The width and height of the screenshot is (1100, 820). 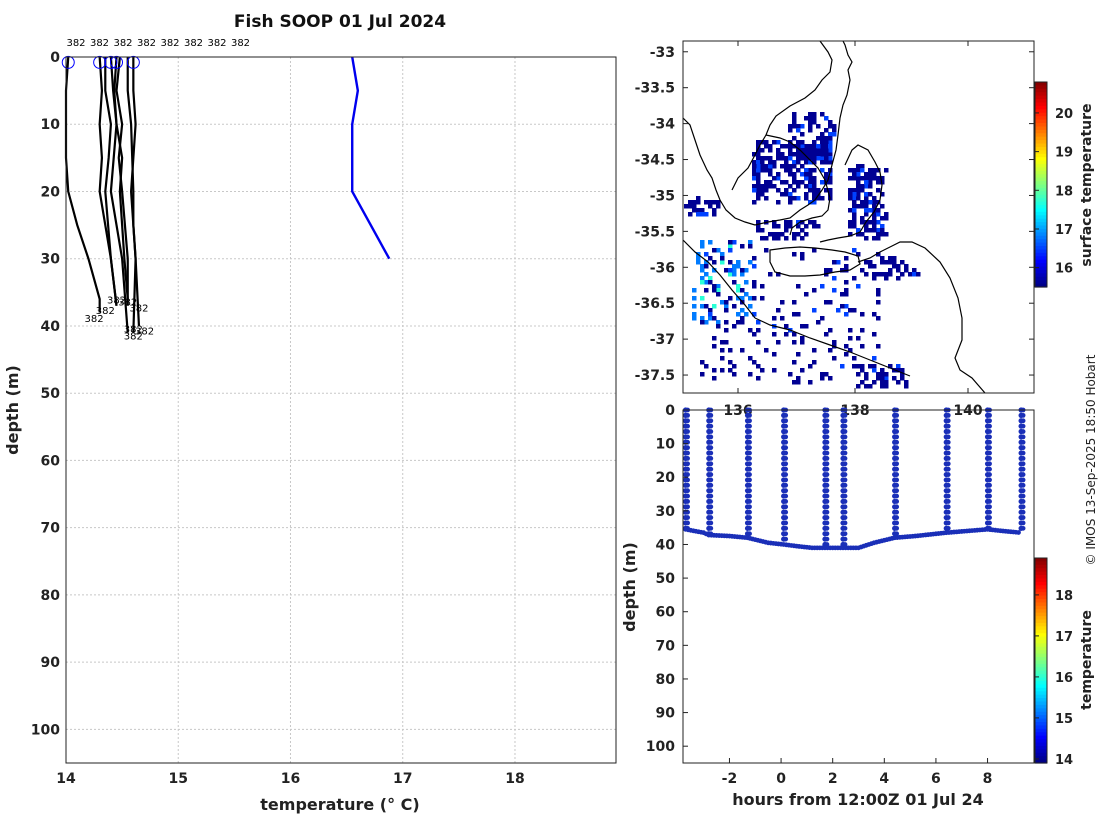 I want to click on map-colorbar-frame, so click(x=1041, y=184).